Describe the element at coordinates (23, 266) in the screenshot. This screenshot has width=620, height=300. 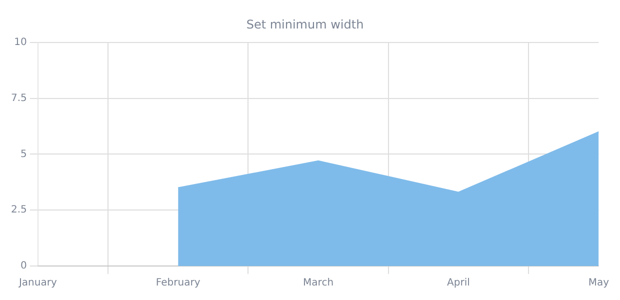
I see `y-tick-label: 0` at that location.